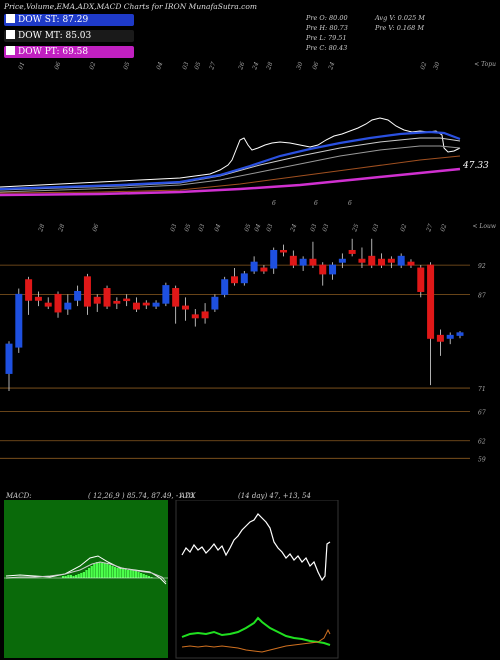 The width and height of the screenshot is (500, 660). I want to click on legend-dow-pt: DOW PT: 69.58, so click(69, 52).